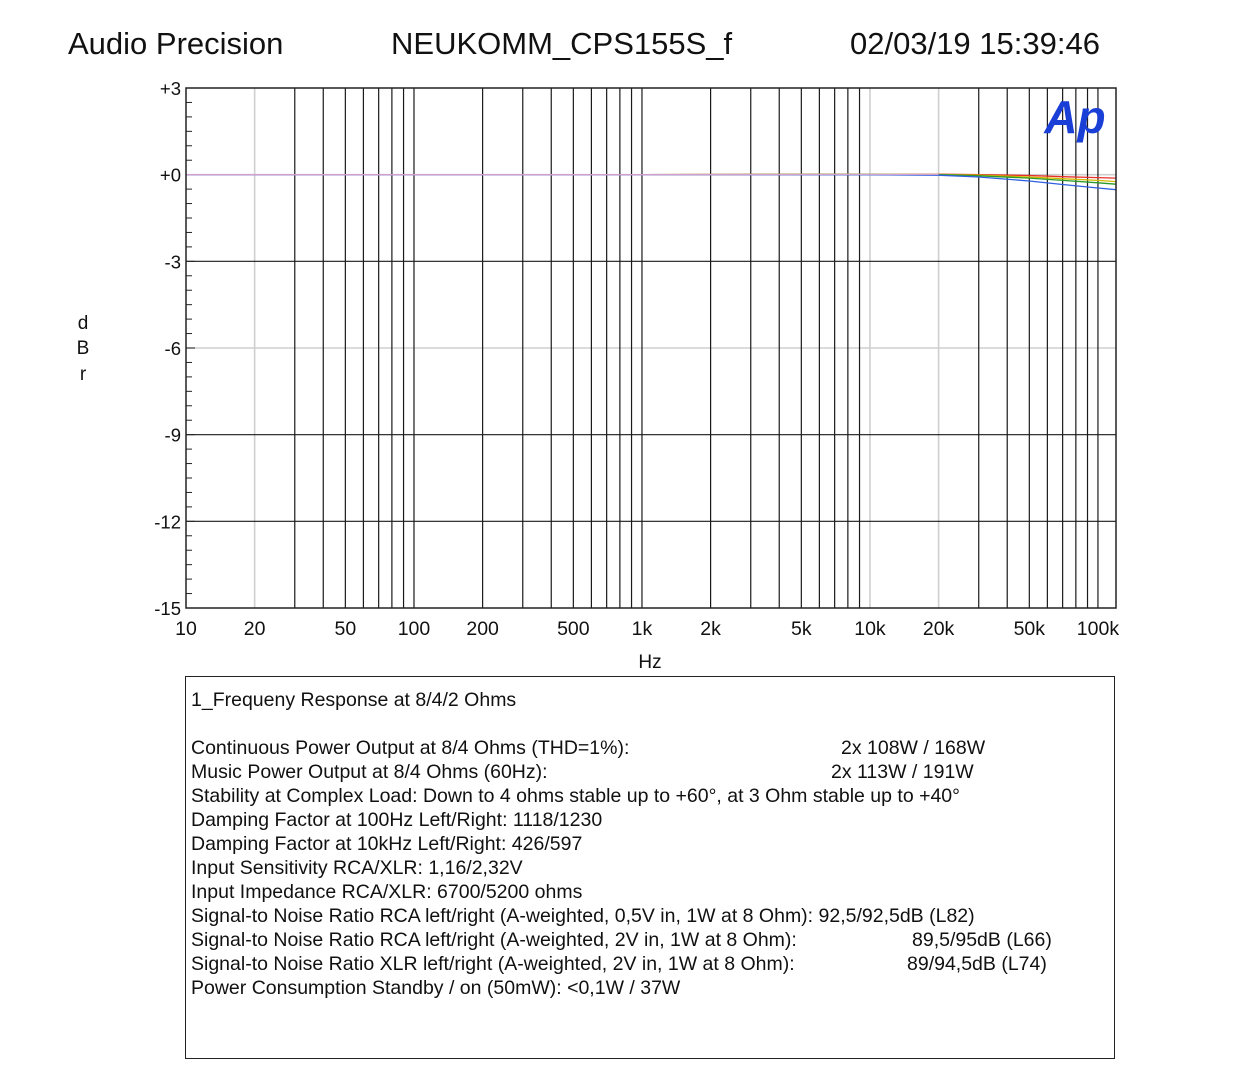 This screenshot has width=1260, height=1080. Describe the element at coordinates (1030, 629) in the screenshot. I see `x-tick-label: 50k` at that location.